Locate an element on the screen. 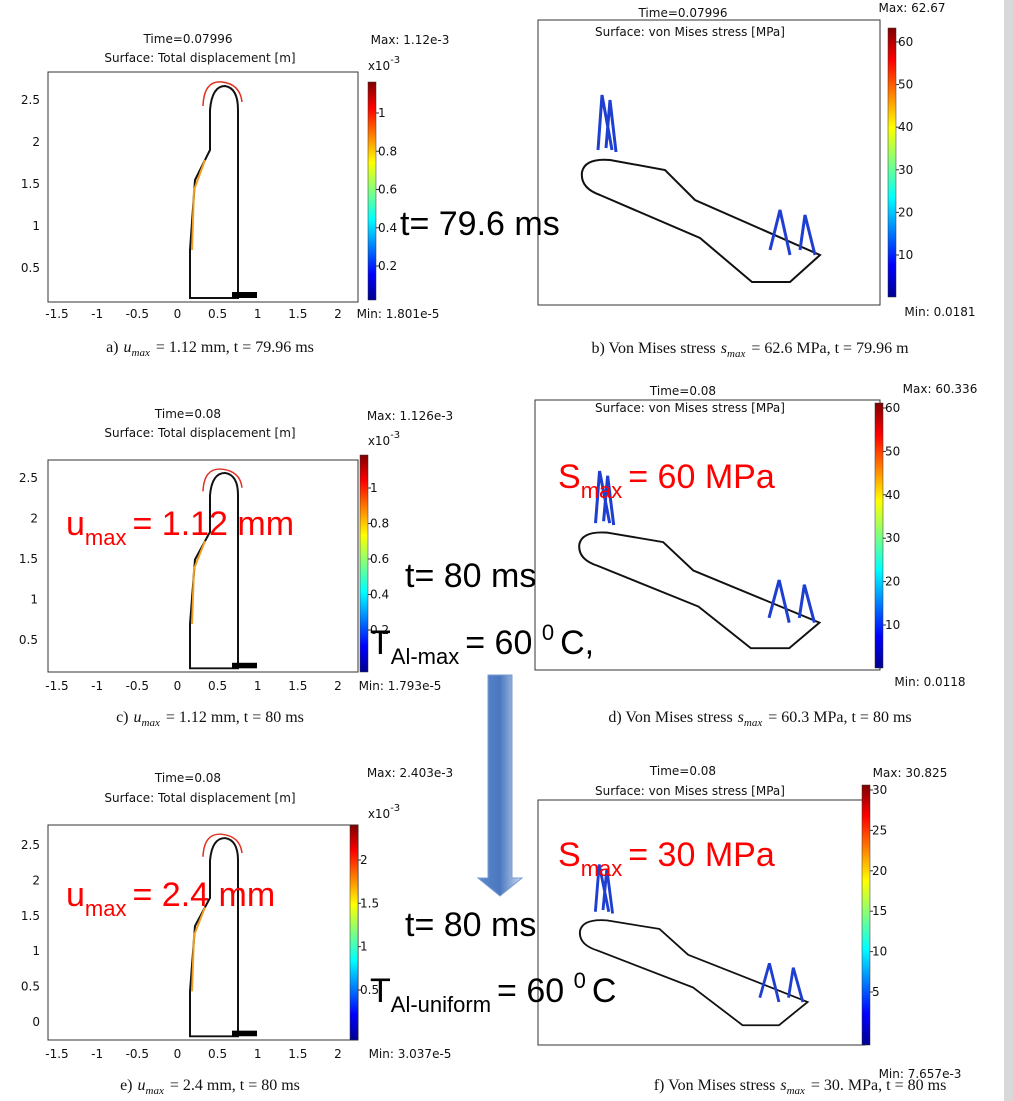  base-block is located at coordinates (244, 295).